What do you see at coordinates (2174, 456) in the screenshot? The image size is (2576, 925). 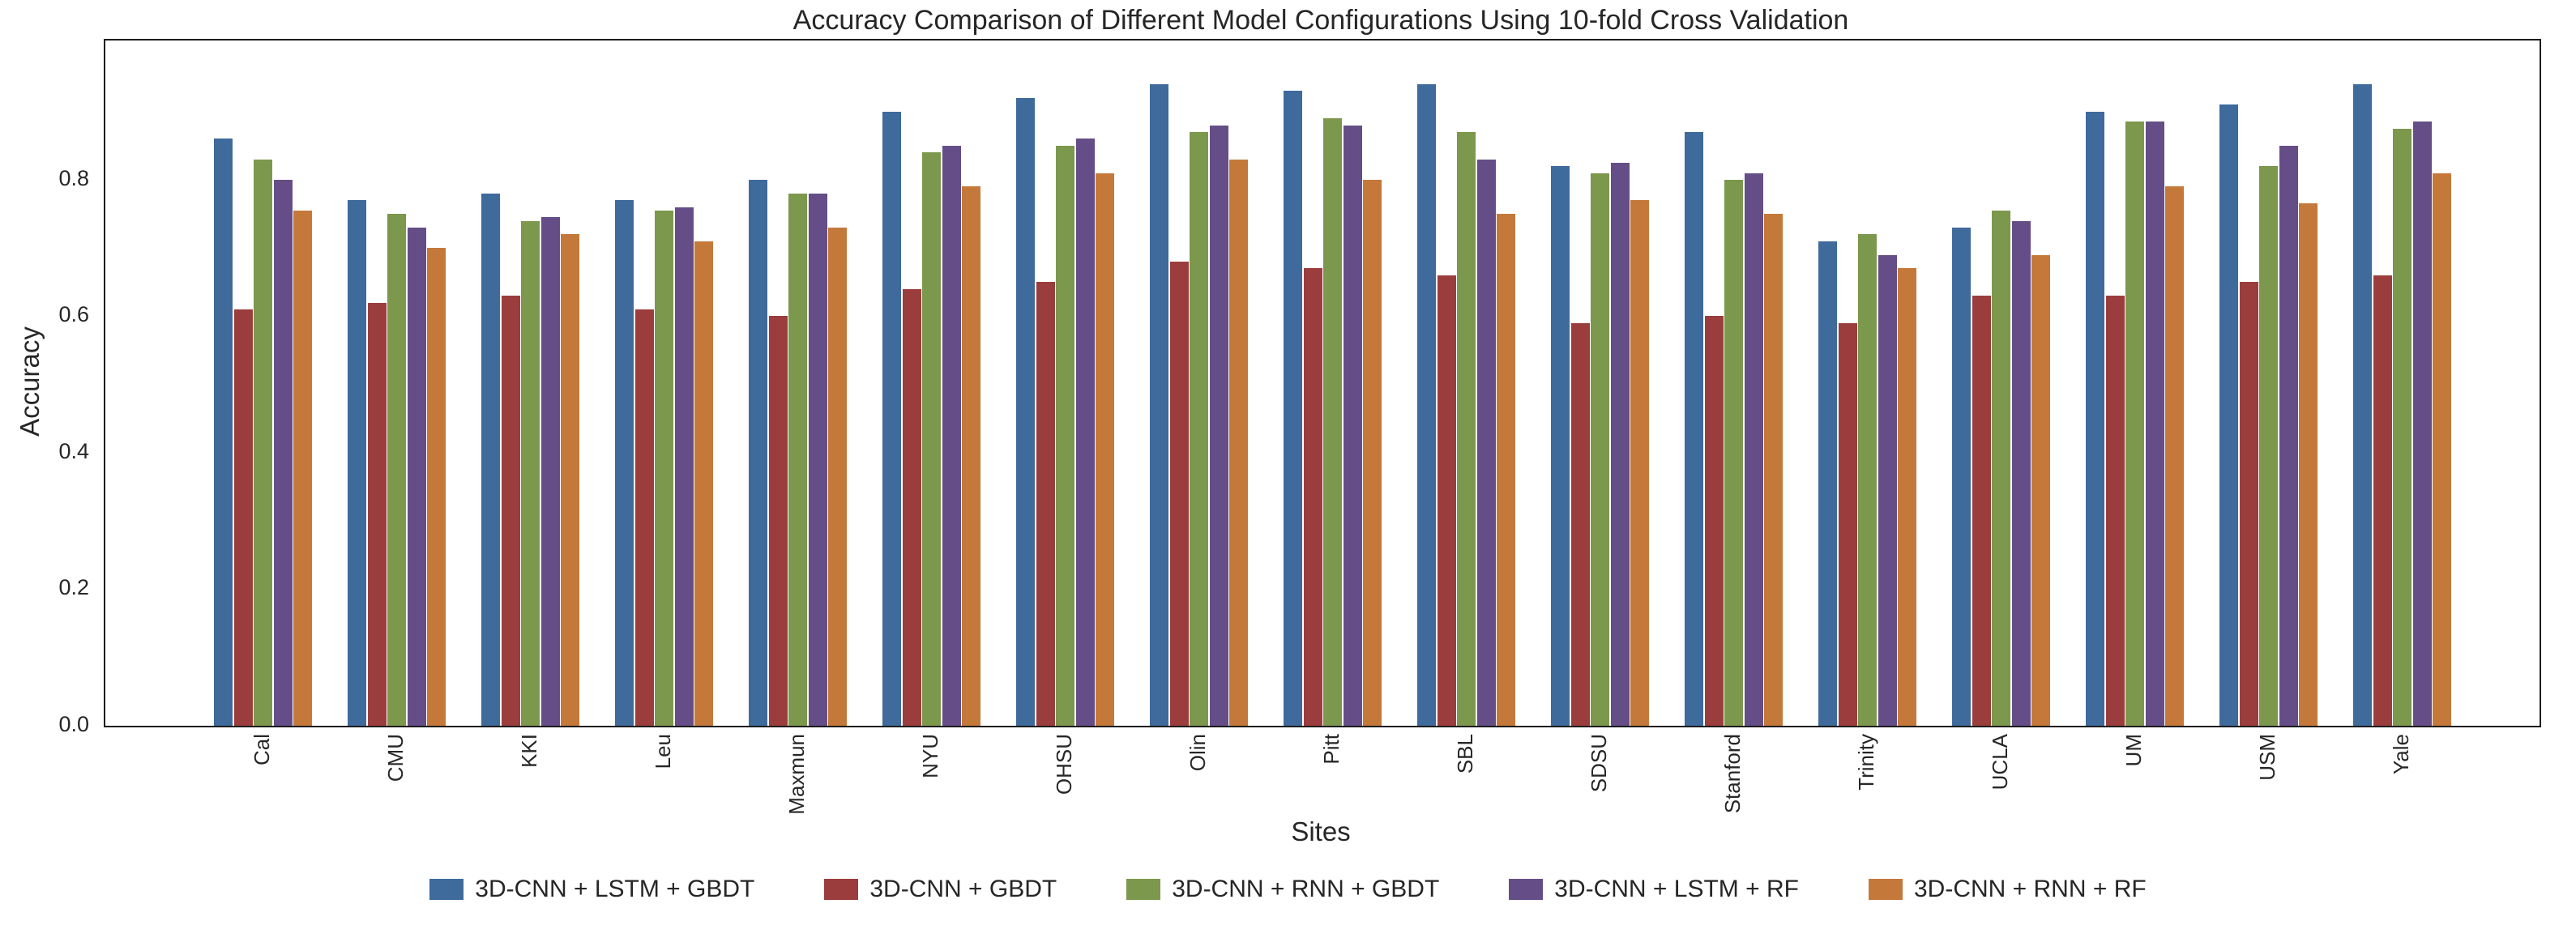 I see `bar-UM-3D-CNN-RNN-RF` at bounding box center [2174, 456].